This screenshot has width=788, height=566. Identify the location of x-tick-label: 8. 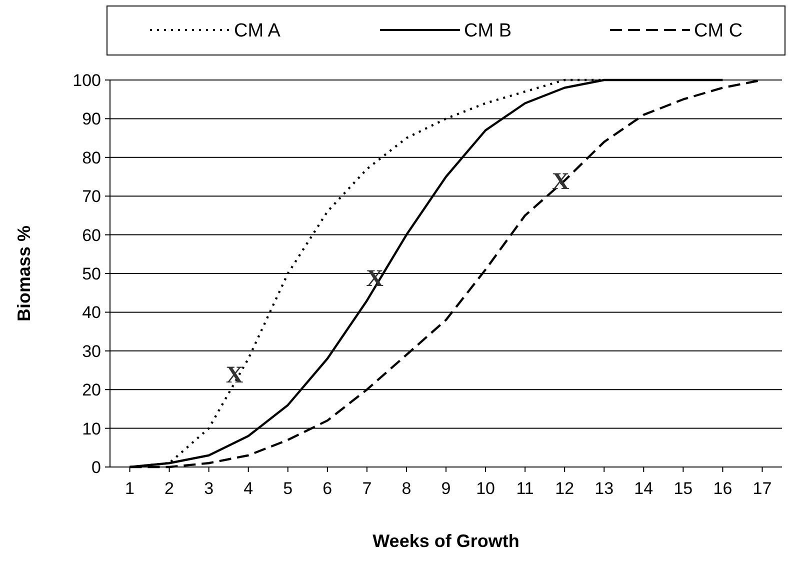
(407, 488).